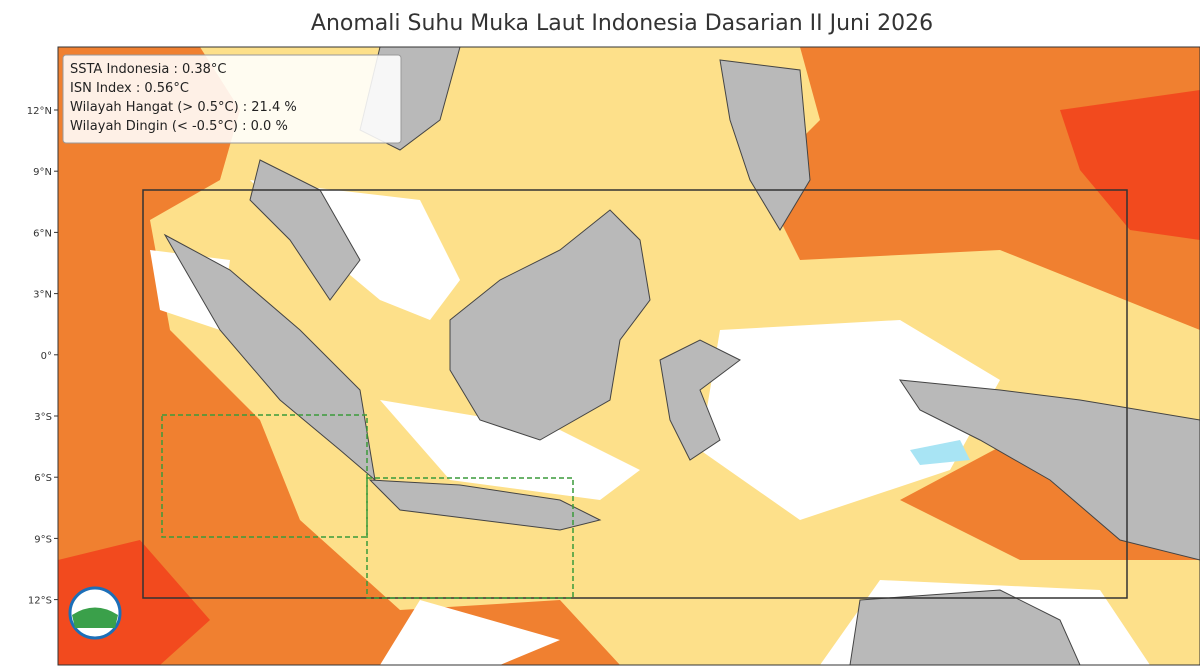 The width and height of the screenshot is (1200, 672). What do you see at coordinates (700, 400) in the screenshot?
I see `sulawesi` at bounding box center [700, 400].